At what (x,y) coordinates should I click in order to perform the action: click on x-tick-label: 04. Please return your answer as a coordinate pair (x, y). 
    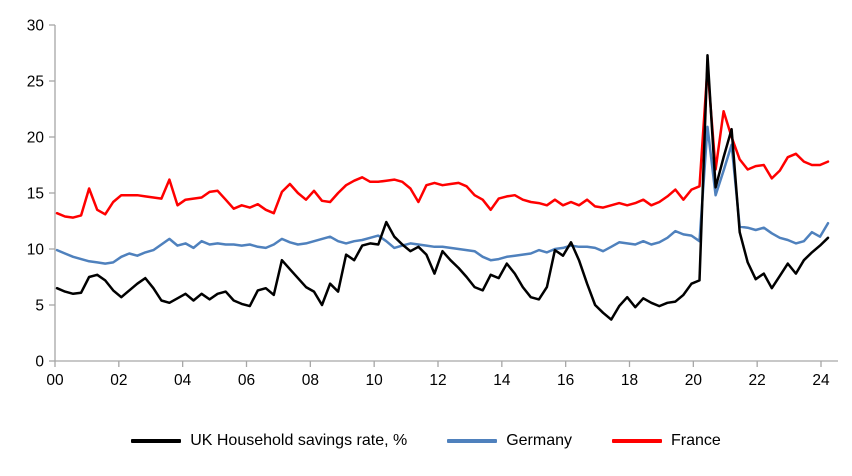
    Looking at the image, I should click on (183, 380).